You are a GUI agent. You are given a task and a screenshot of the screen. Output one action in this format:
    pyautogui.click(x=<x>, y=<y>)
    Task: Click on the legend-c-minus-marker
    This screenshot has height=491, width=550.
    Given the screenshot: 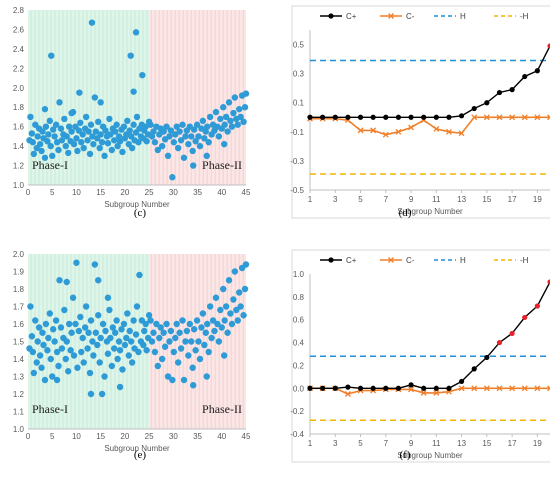 What is the action you would take?
    pyautogui.click(x=391, y=260)
    